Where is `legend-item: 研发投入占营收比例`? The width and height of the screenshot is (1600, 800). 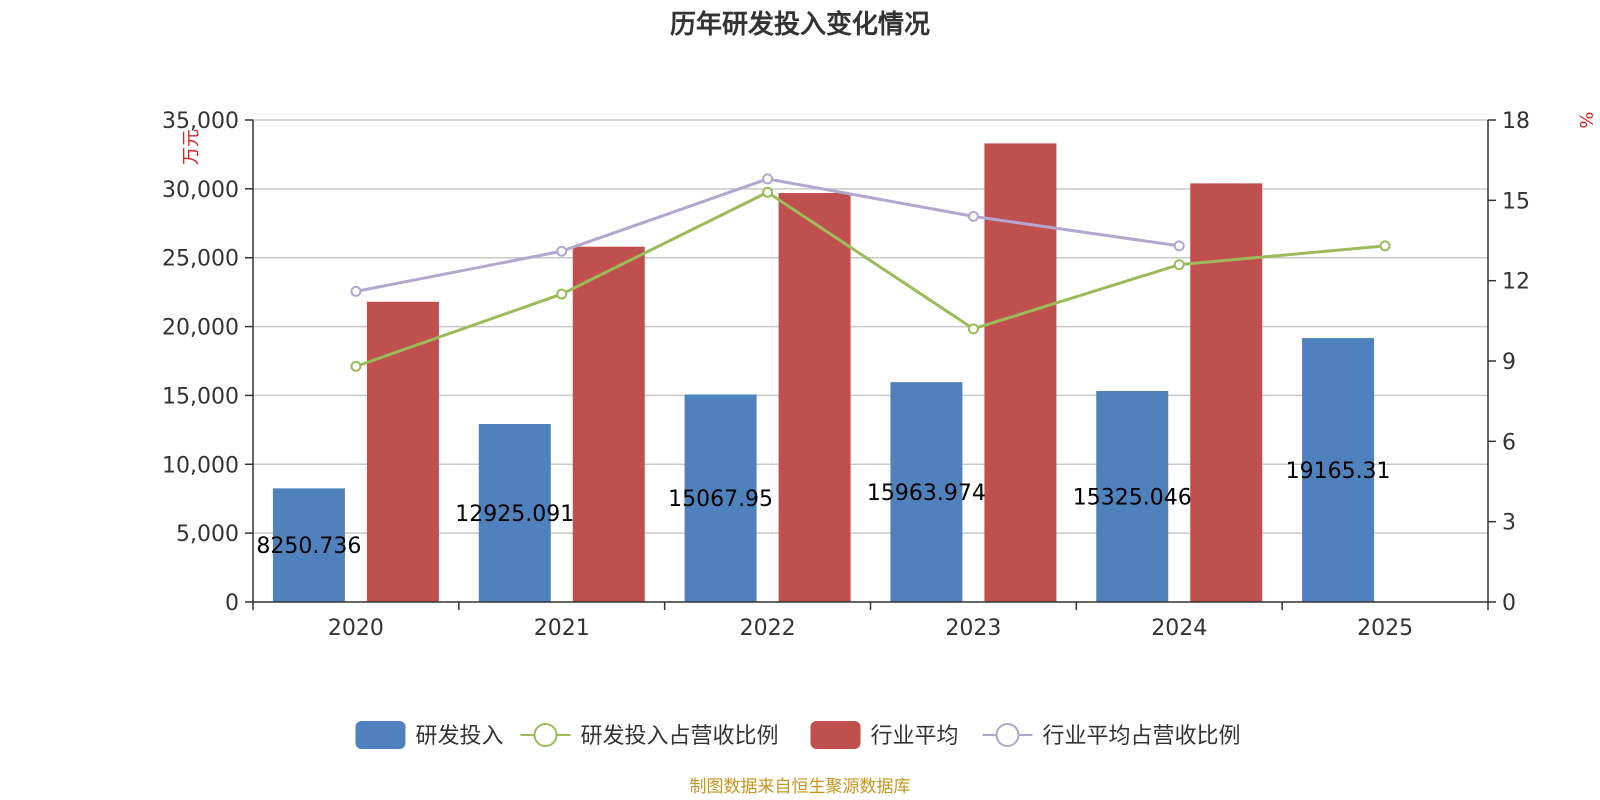 legend-item: 研发投入占营收比例 is located at coordinates (649, 736).